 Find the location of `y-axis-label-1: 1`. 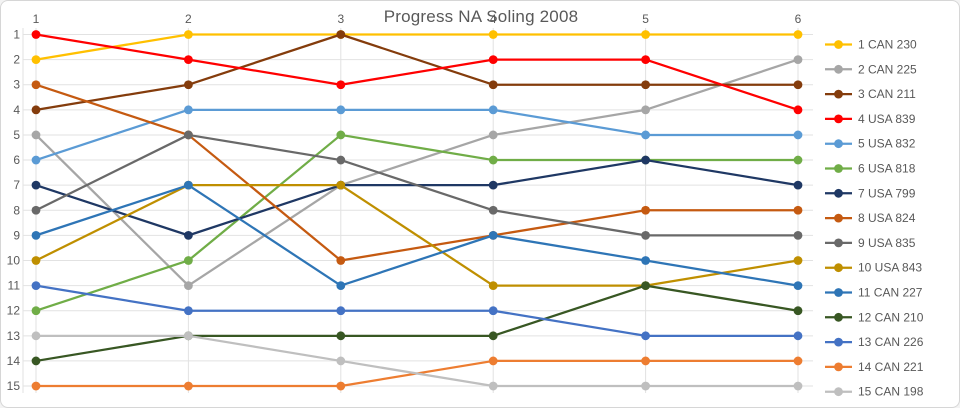

y-axis-label-1: 1 is located at coordinates (16, 35).